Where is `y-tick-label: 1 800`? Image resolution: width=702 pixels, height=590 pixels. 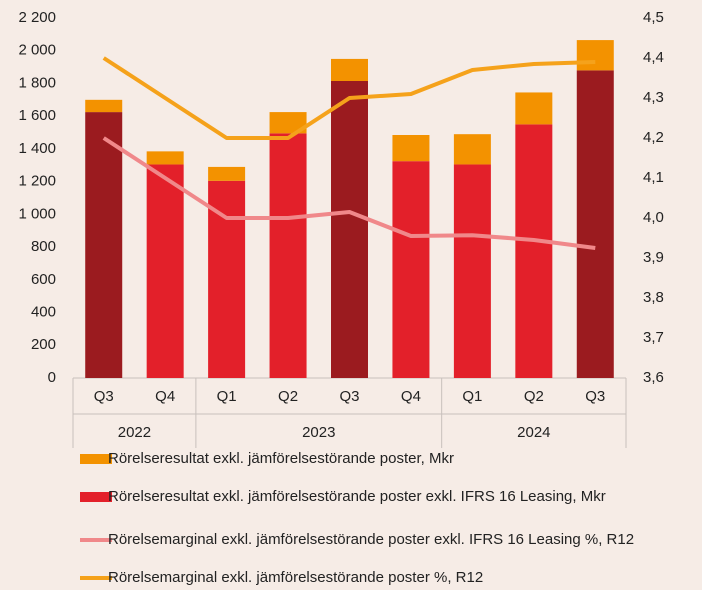
y-tick-label: 1 800 is located at coordinates (37, 82).